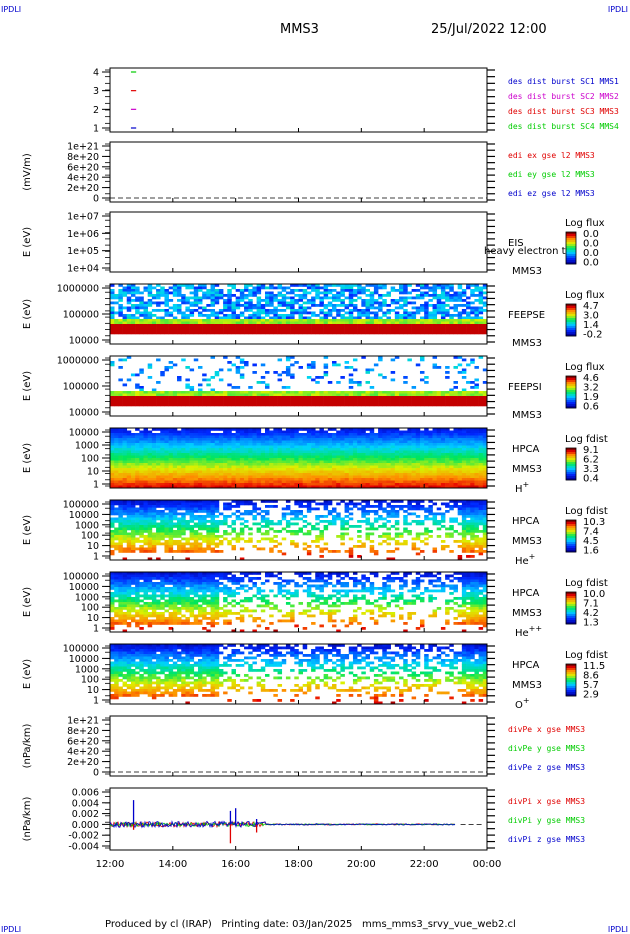  Describe the element at coordinates (571, 479) in the screenshot. I see `colorbar-step` at that location.